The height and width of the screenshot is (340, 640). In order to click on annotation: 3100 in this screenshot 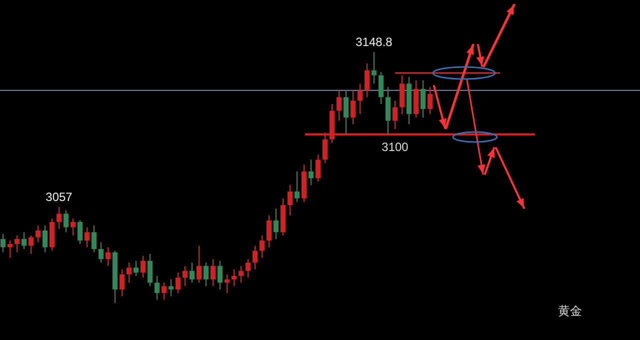, I will do `click(395, 147)`.